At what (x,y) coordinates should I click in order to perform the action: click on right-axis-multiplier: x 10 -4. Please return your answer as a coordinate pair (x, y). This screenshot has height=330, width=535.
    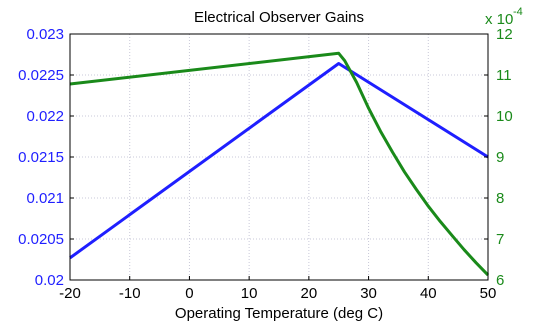
    Looking at the image, I should click on (504, 17).